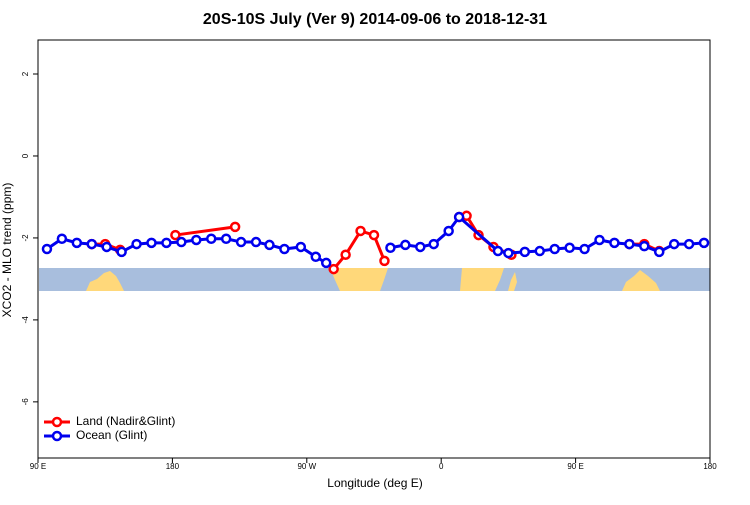 Image resolution: width=750 pixels, height=505 pixels. What do you see at coordinates (111, 435) in the screenshot?
I see `legend-label: Ocean (Glint)` at bounding box center [111, 435].